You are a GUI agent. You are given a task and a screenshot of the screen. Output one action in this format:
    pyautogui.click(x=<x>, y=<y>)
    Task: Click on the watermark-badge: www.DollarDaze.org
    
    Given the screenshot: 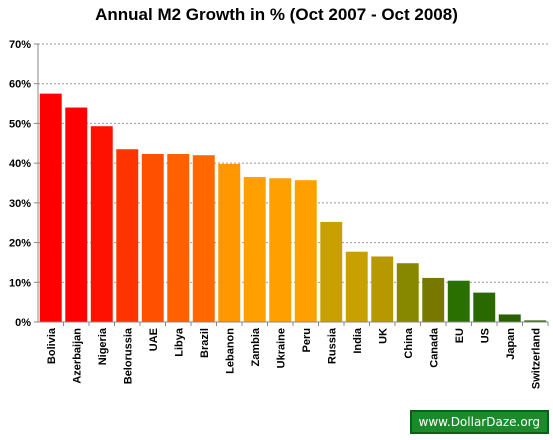 What is the action you would take?
    pyautogui.click(x=479, y=422)
    